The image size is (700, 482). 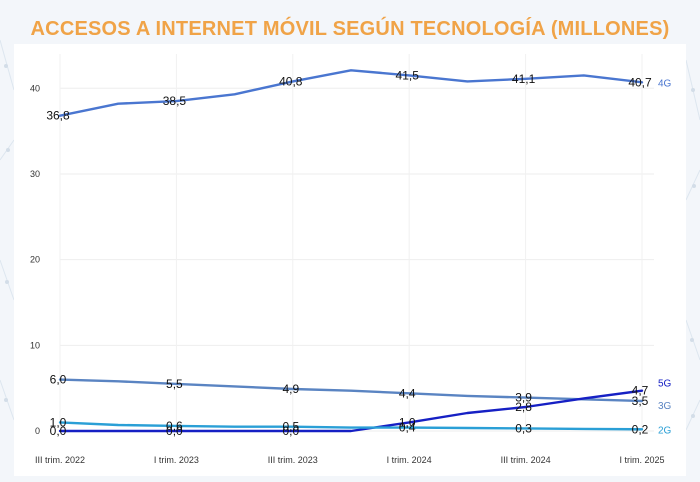 I want to click on data-label-5g: 1,0, so click(x=407, y=422).